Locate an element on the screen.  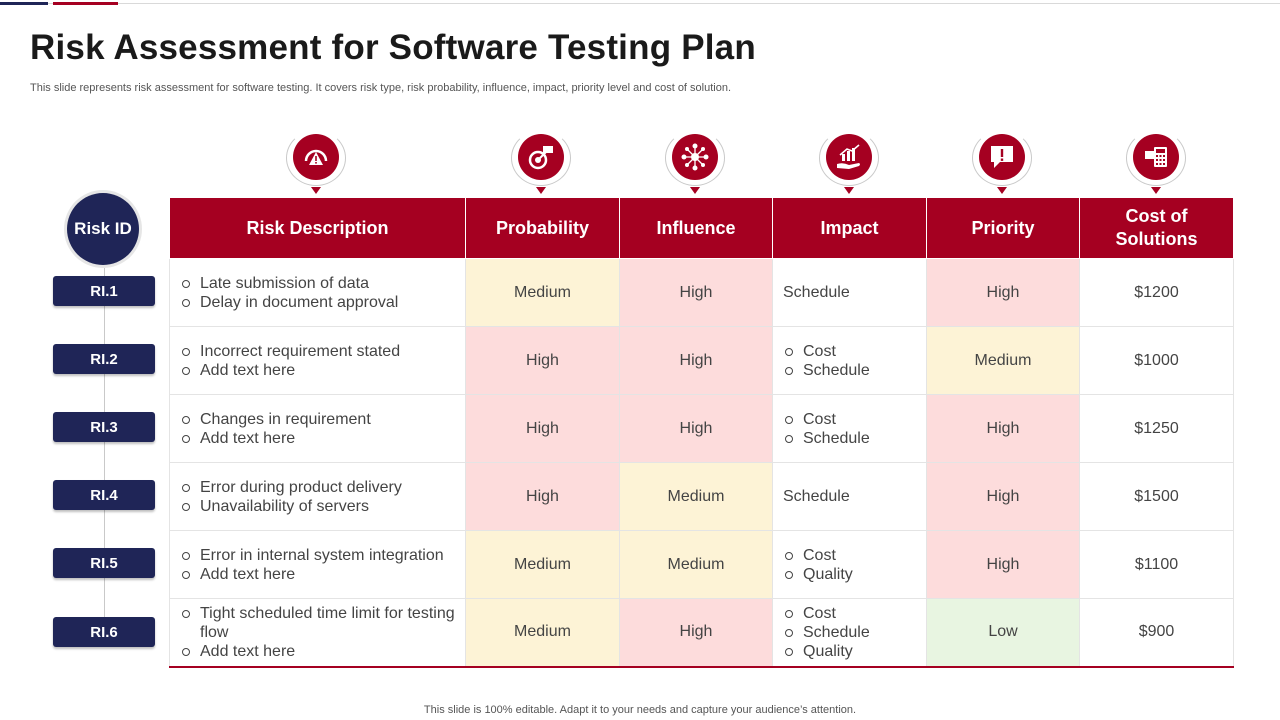
accent-bar-red is located at coordinates (85, 3).